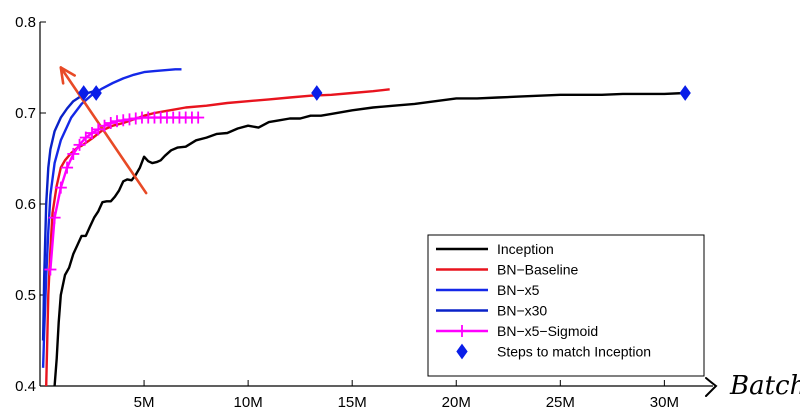 This screenshot has height=419, width=800. I want to click on legend-label: BN−Baseline, so click(538, 270).